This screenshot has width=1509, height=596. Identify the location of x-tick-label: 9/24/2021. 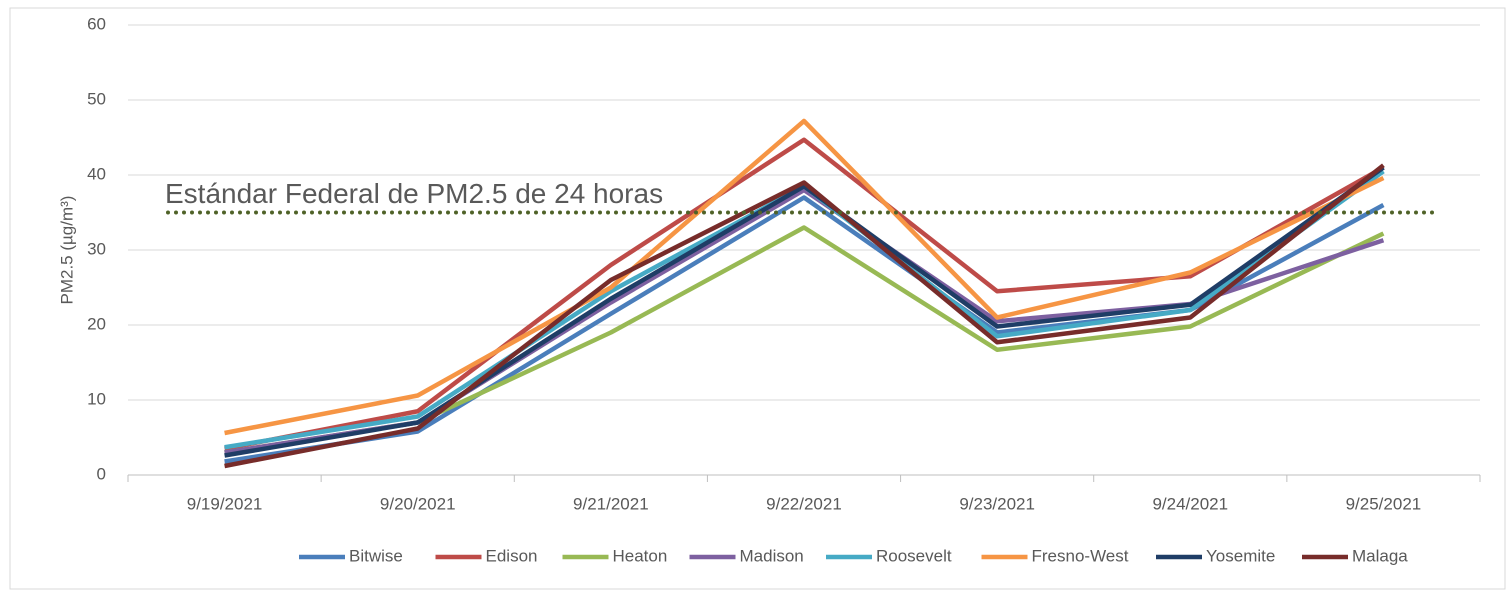
(1190, 503).